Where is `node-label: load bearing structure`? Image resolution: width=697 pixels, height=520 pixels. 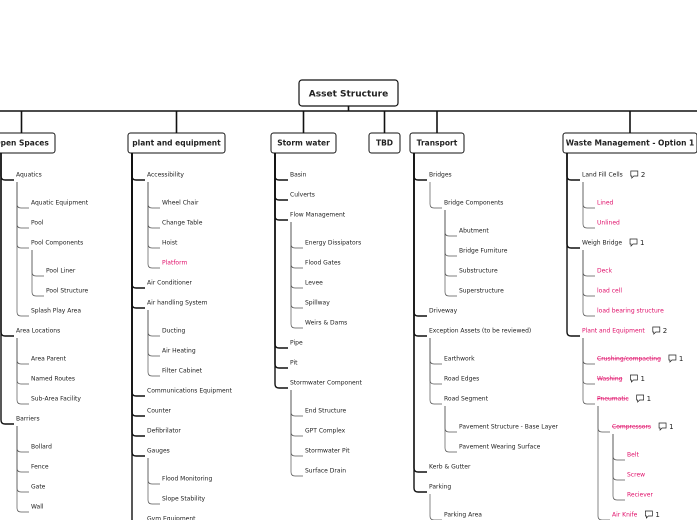
node-label: load bearing structure is located at coordinates (630, 311).